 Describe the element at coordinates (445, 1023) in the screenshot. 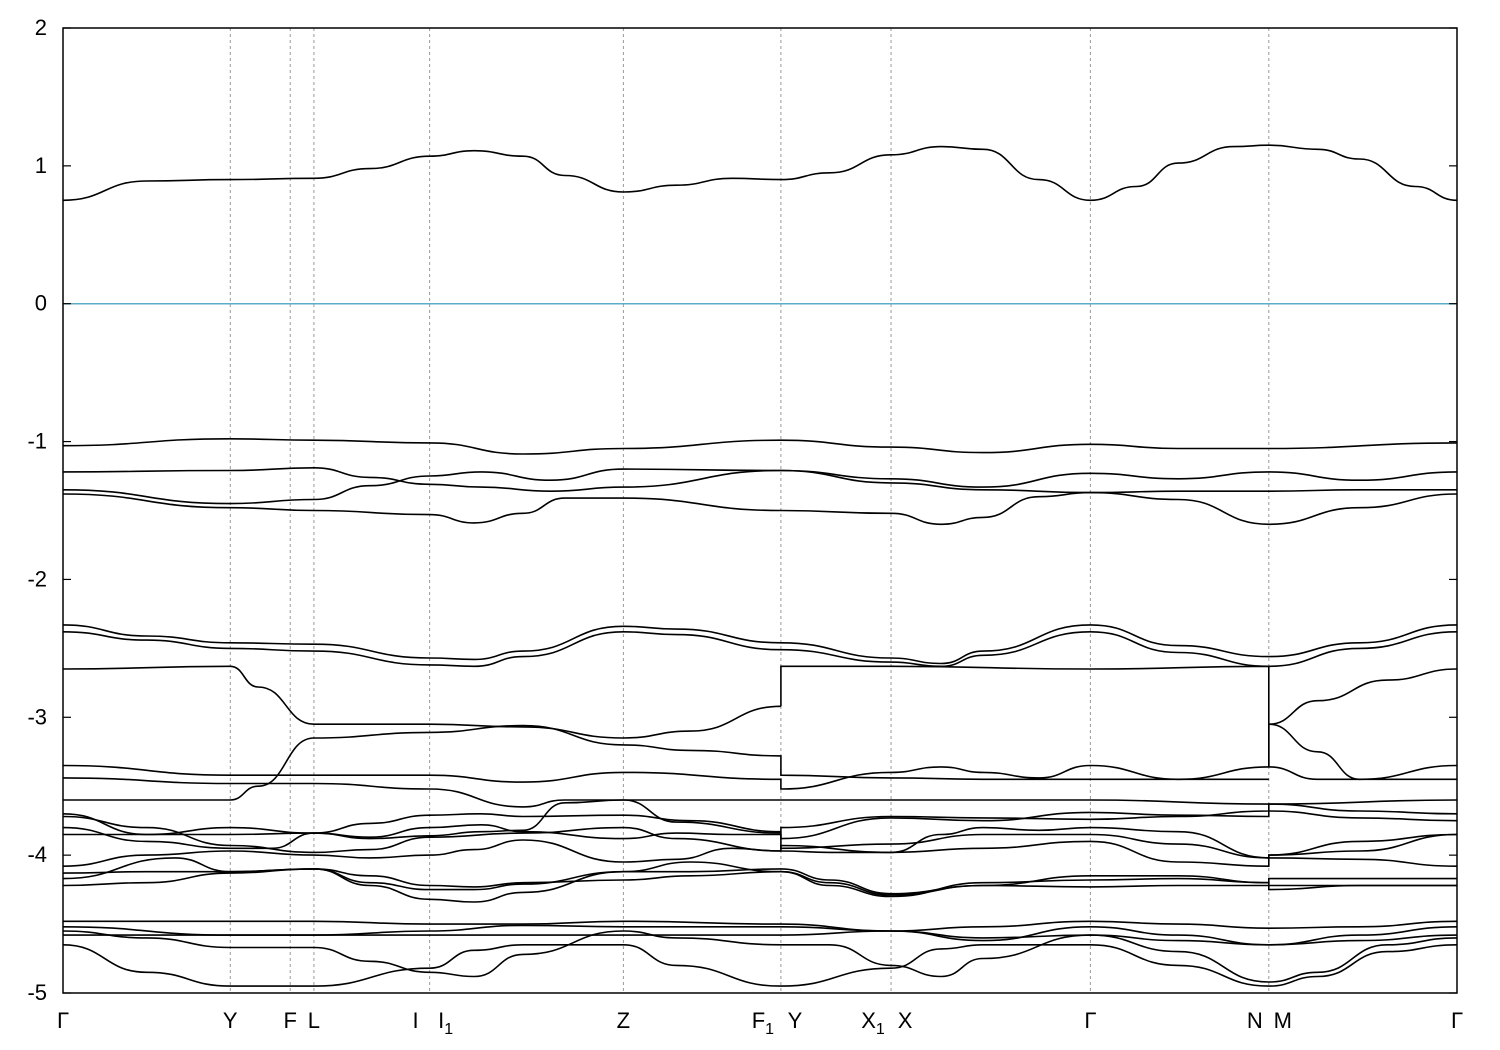

I see `x-tick-label: I1` at that location.